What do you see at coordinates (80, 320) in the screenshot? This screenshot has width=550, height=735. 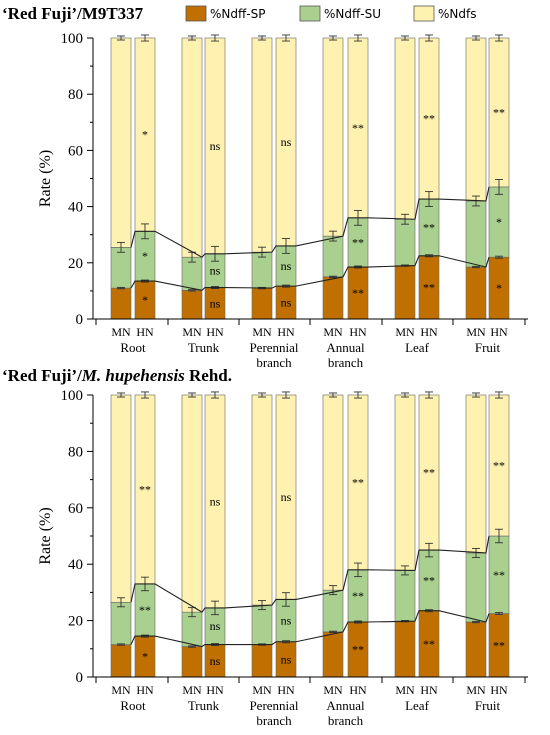 I see `y-tick-label: 0` at bounding box center [80, 320].